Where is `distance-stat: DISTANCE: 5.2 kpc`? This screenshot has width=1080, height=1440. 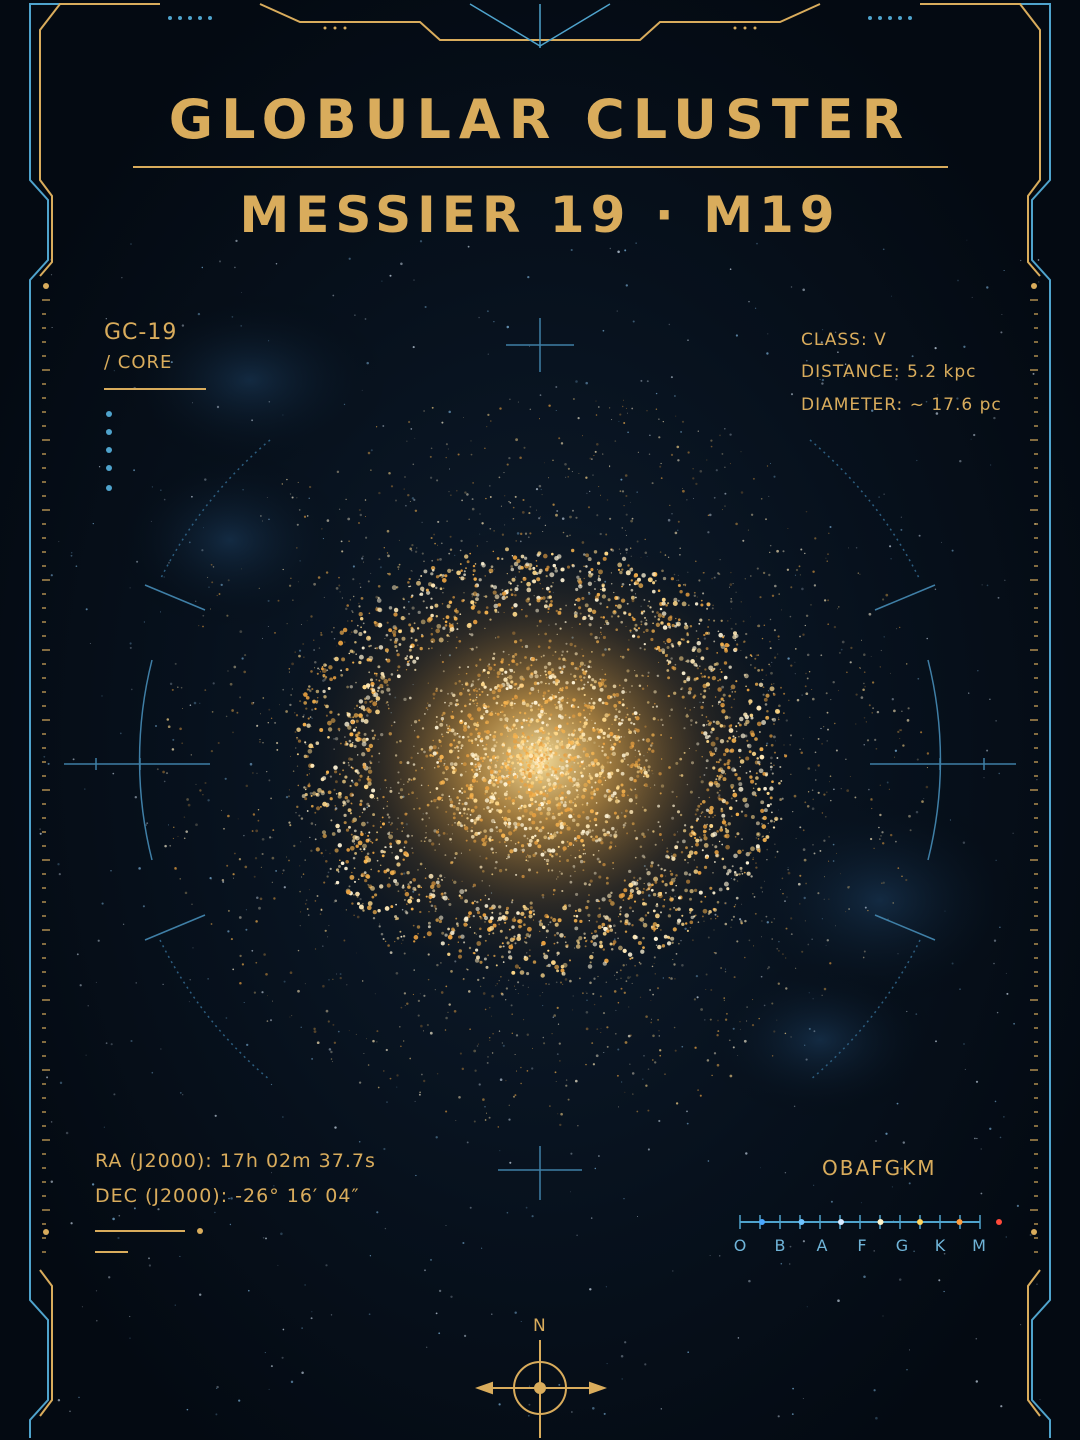
distance-stat: DISTANCE: 5.2 kpc is located at coordinates (889, 372).